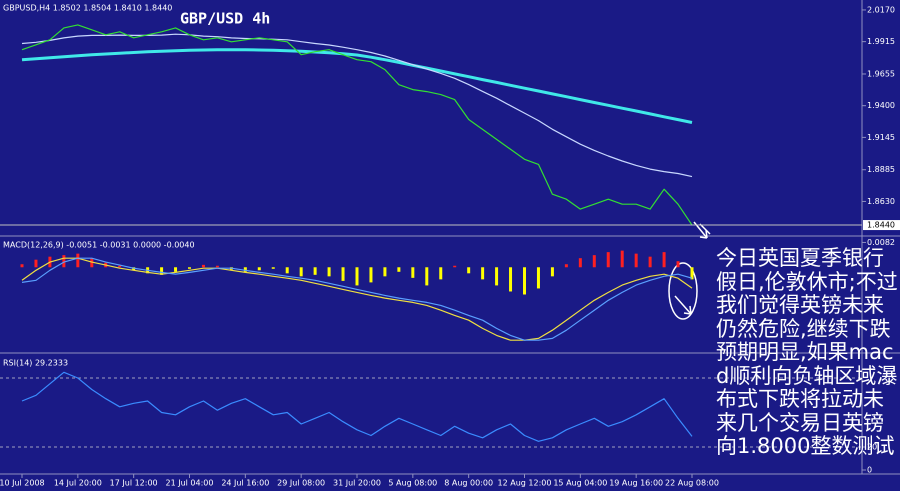 This screenshot has width=900, height=491. Describe the element at coordinates (580, 483) in the screenshot. I see `x-tick-label: 15 Aug 04:00` at that location.